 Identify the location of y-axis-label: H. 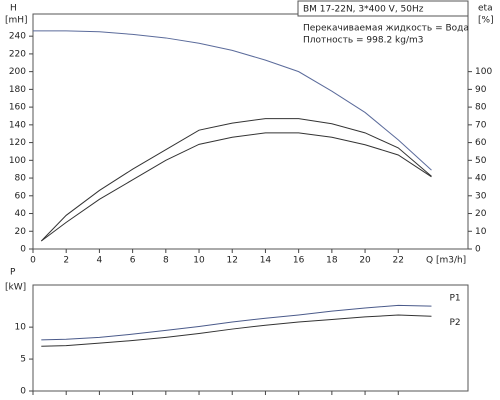
(13, 9).